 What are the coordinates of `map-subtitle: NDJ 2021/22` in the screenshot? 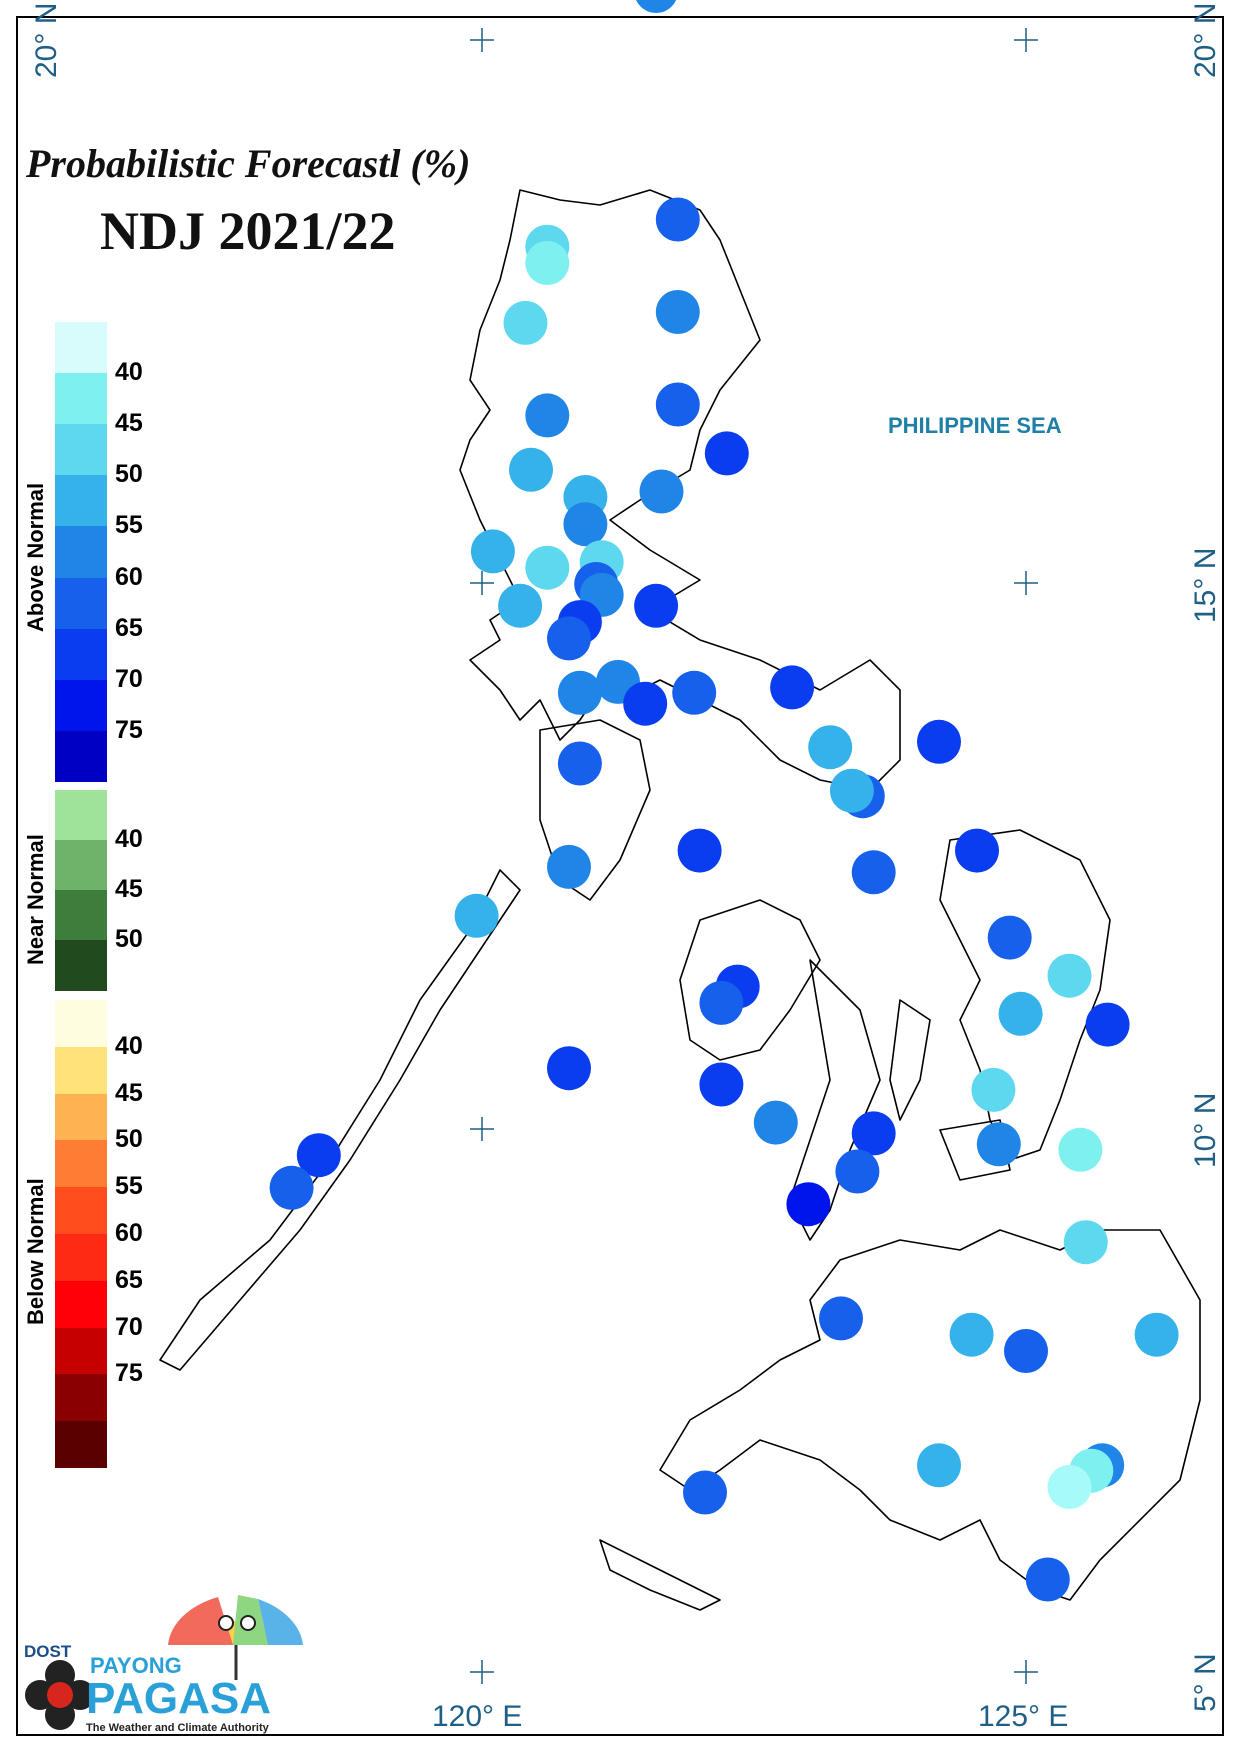 It's located at (248, 231).